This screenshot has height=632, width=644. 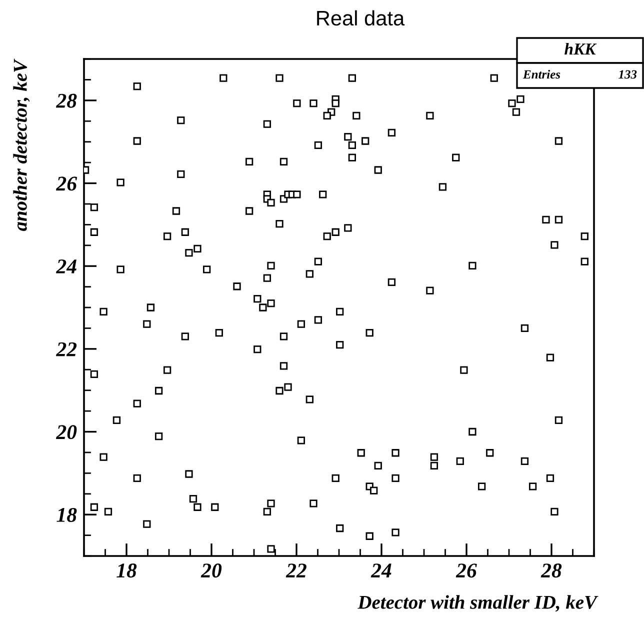 What do you see at coordinates (67, 183) in the screenshot?
I see `y-tick-label: 26` at bounding box center [67, 183].